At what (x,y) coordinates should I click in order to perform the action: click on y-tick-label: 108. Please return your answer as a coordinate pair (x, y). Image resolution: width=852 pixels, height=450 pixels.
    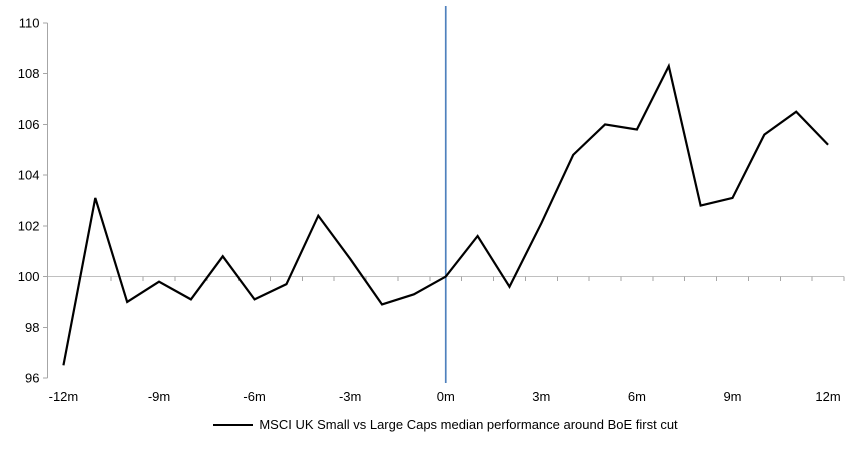
    Looking at the image, I should click on (29, 73).